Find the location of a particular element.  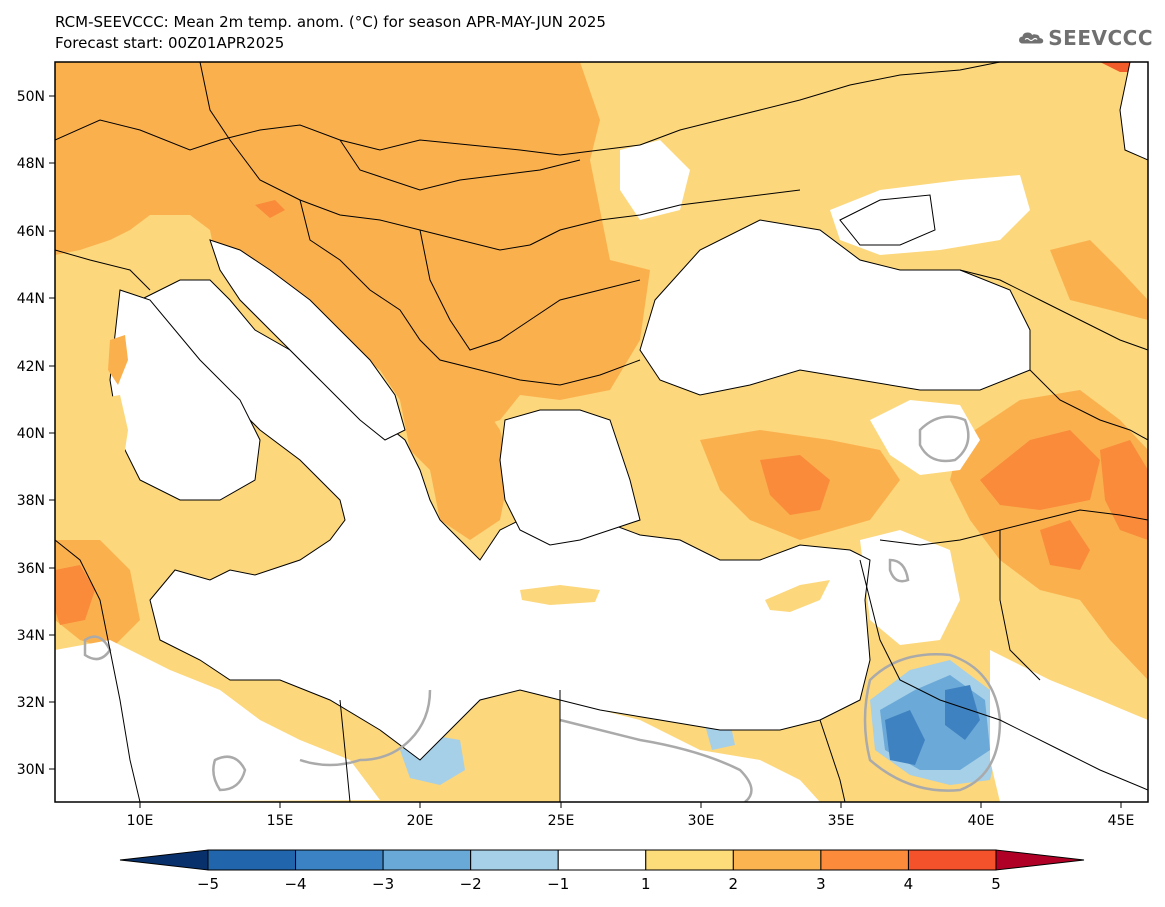

lat-tick-label: 34N is located at coordinates (31, 636).